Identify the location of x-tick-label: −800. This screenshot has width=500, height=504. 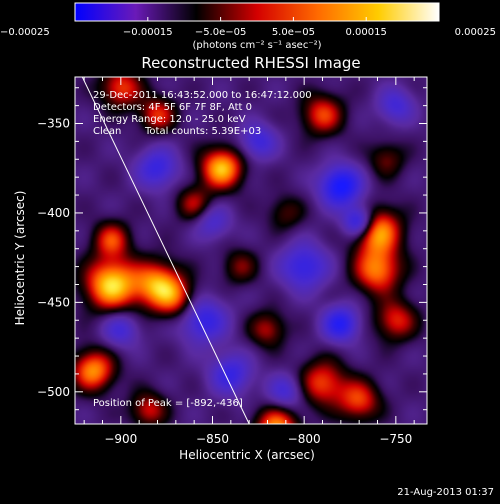
(304, 439).